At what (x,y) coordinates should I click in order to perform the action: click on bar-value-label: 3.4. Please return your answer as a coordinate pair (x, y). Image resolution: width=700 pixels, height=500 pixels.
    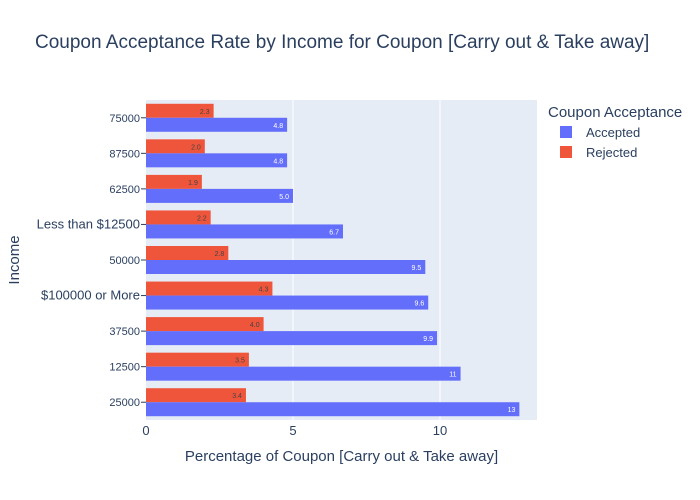
    Looking at the image, I should click on (237, 396).